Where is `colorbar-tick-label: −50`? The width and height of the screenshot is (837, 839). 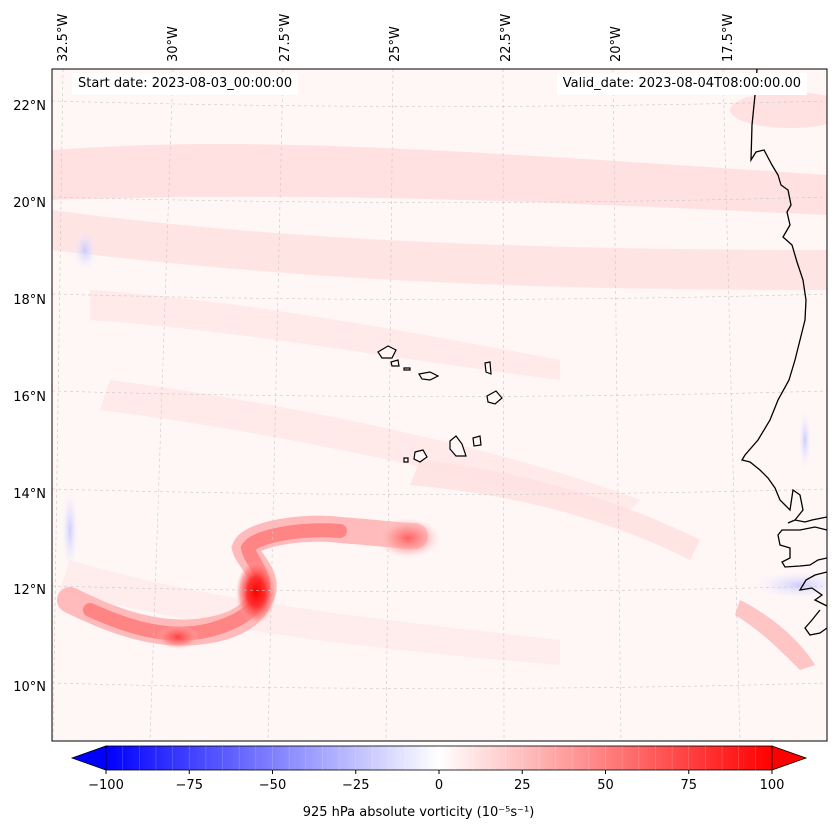 colorbar-tick-label: −50 is located at coordinates (272, 785).